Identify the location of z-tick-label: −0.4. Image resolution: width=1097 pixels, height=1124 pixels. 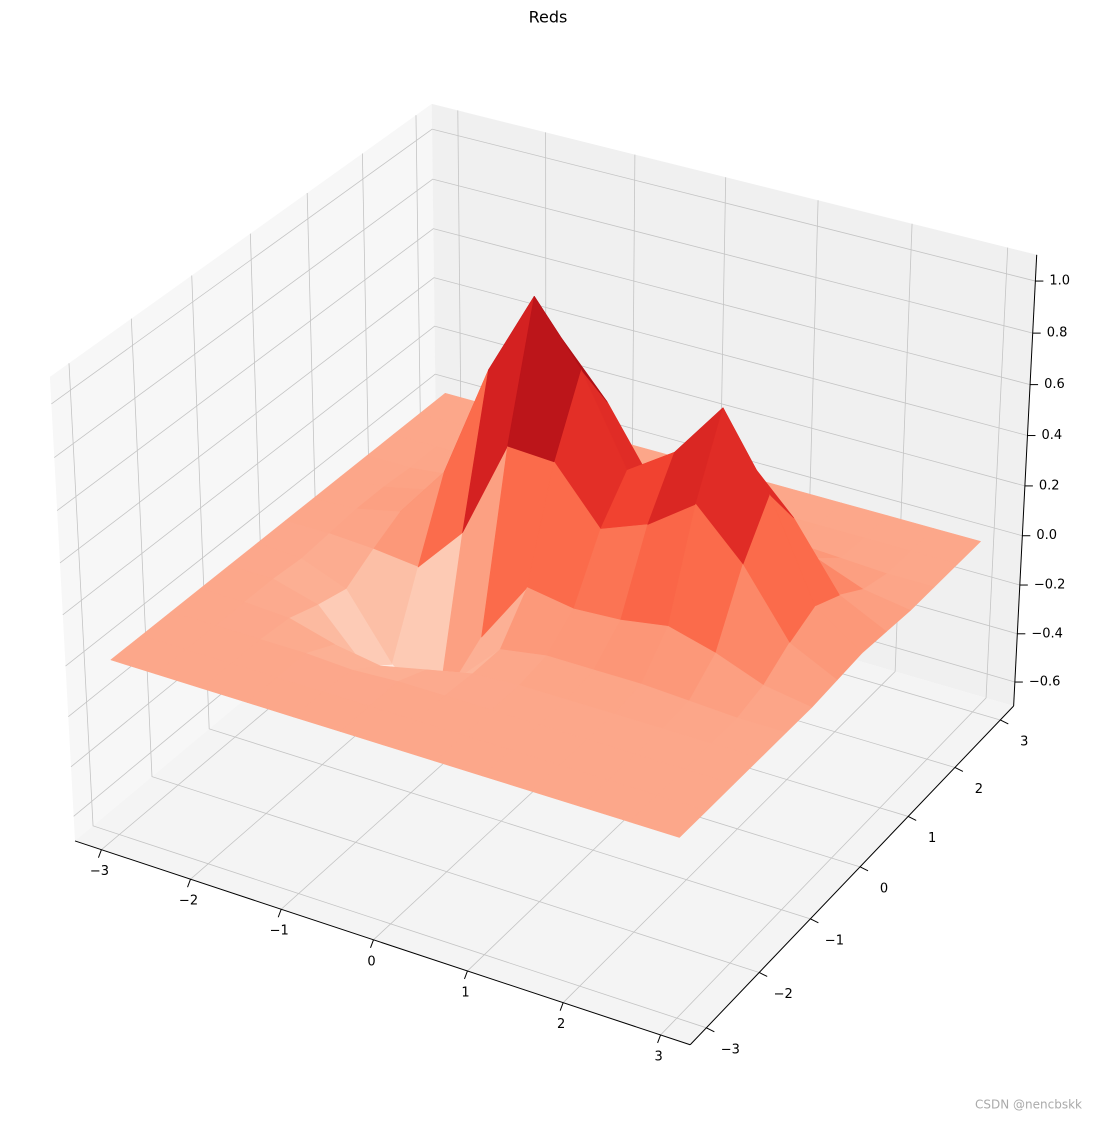
(1047, 633).